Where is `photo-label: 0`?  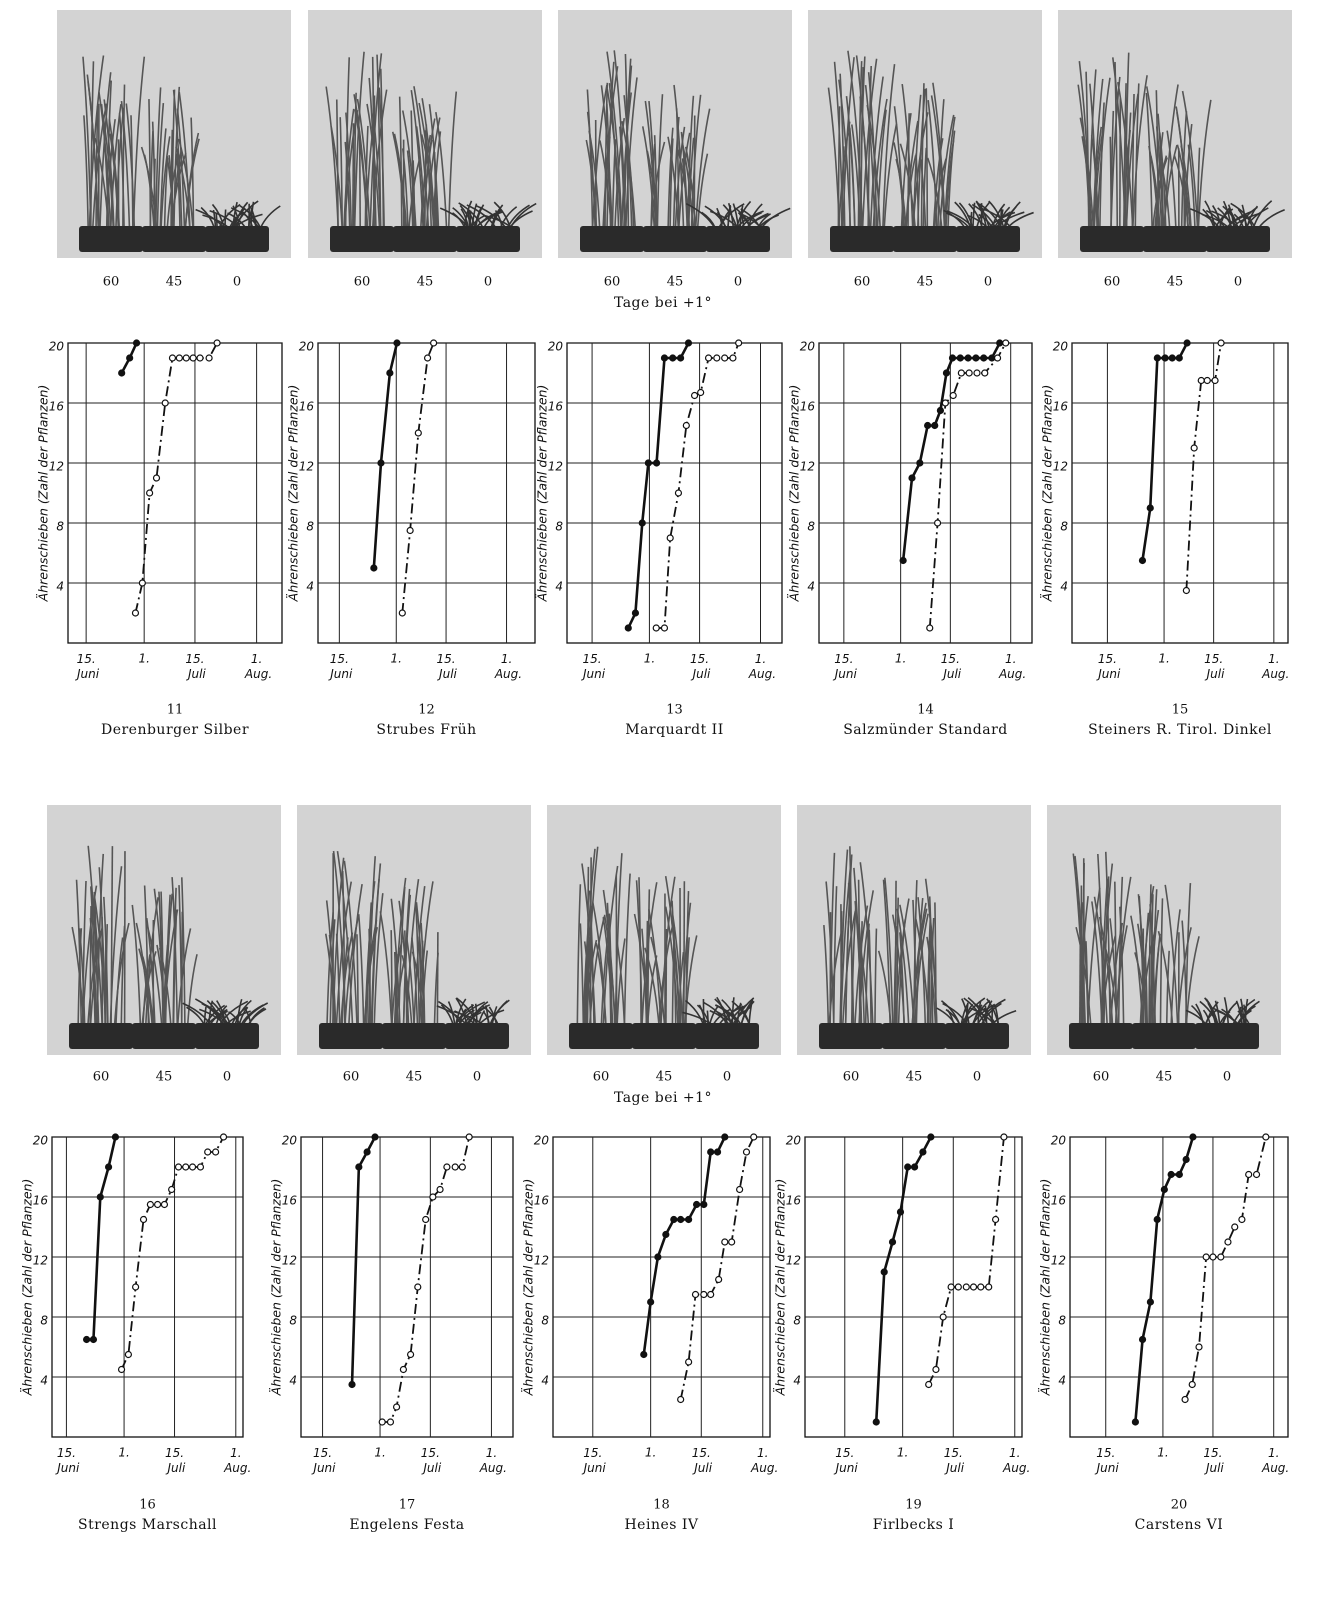
photo-label: 0 is located at coordinates (1227, 1077).